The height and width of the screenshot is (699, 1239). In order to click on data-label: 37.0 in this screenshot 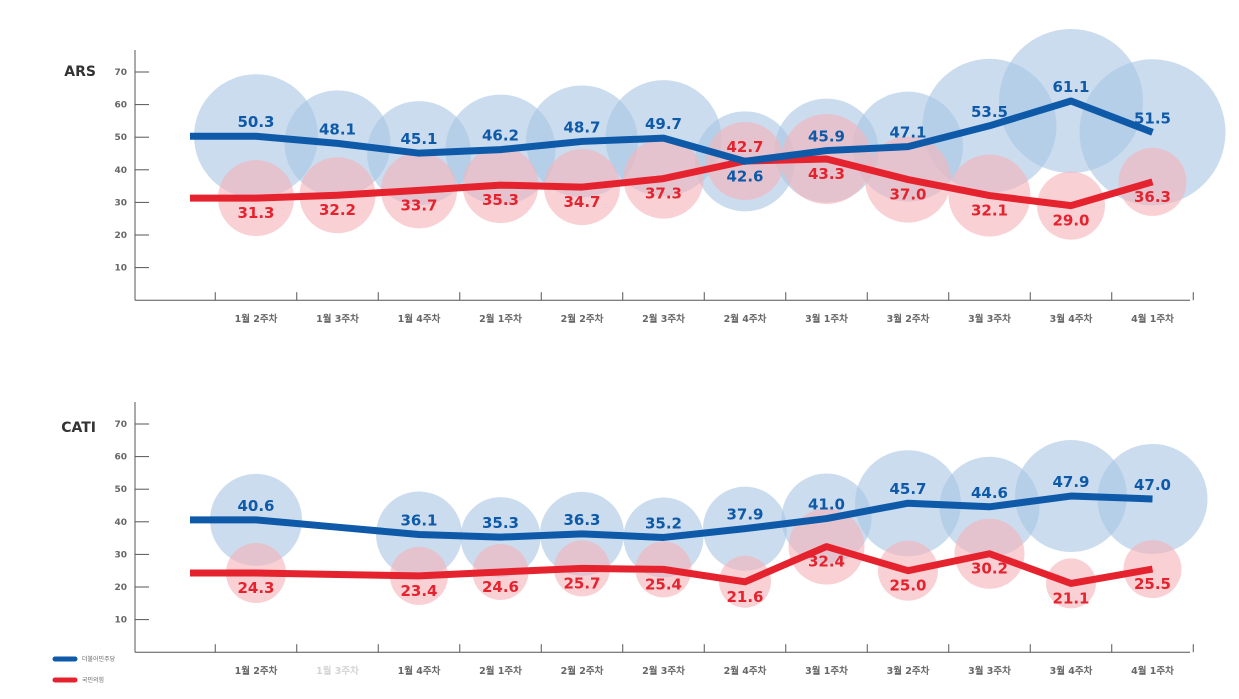, I will do `click(907, 195)`.